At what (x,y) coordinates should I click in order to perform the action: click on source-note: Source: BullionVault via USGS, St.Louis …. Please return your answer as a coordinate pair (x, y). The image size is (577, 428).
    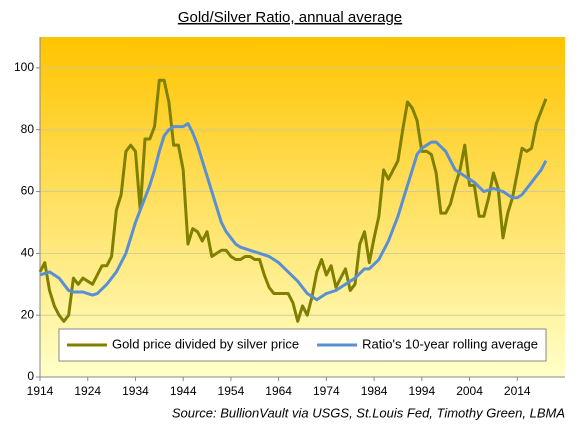
    Looking at the image, I should click on (368, 412).